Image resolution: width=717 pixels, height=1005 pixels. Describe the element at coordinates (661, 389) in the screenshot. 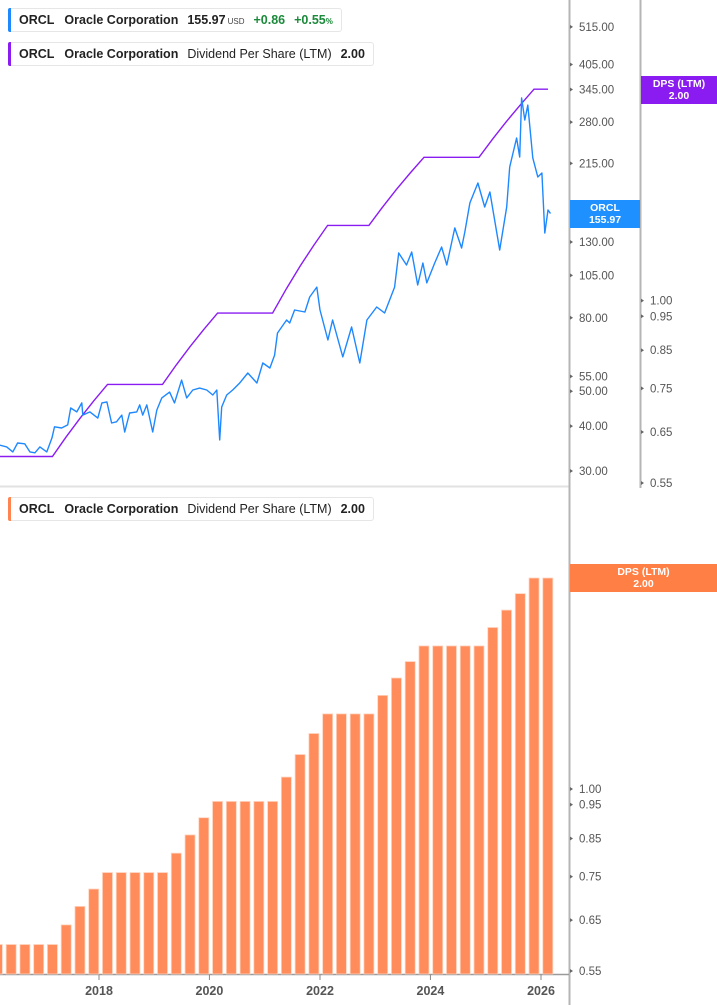

I see `dps-top-axis-tick-label: 0.75` at that location.